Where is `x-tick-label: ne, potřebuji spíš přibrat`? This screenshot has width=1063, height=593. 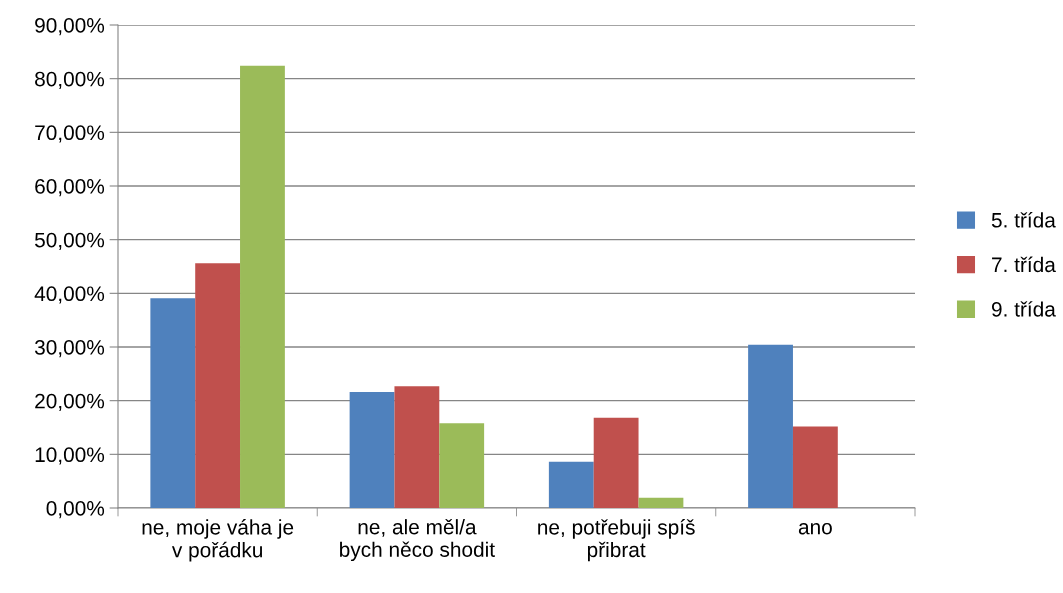 x-tick-label: ne, potřebuji spíš přibrat is located at coordinates (616, 540).